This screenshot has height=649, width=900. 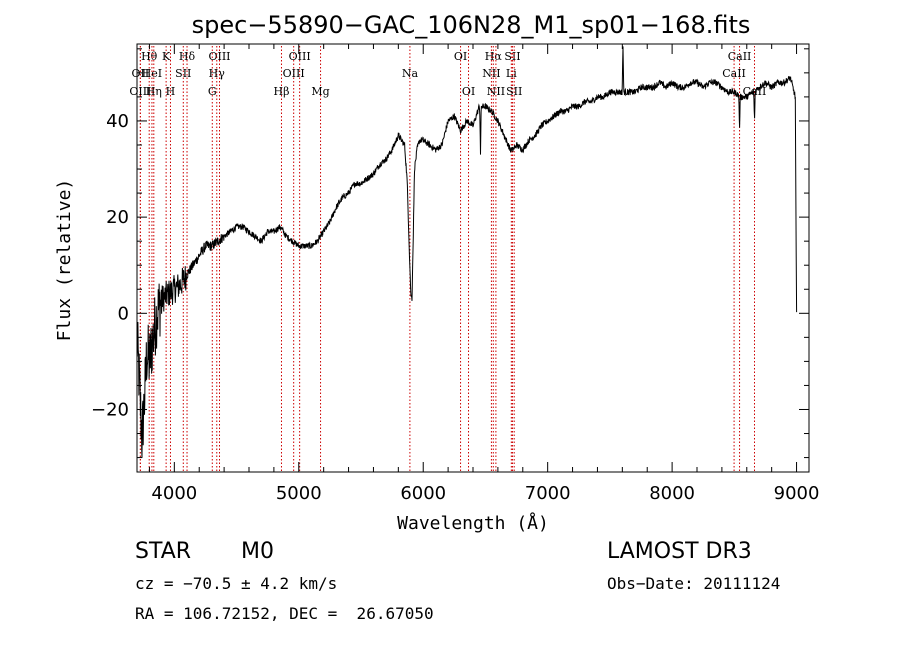 What do you see at coordinates (174, 493) in the screenshot?
I see `x-tick-label: 4000` at bounding box center [174, 493].